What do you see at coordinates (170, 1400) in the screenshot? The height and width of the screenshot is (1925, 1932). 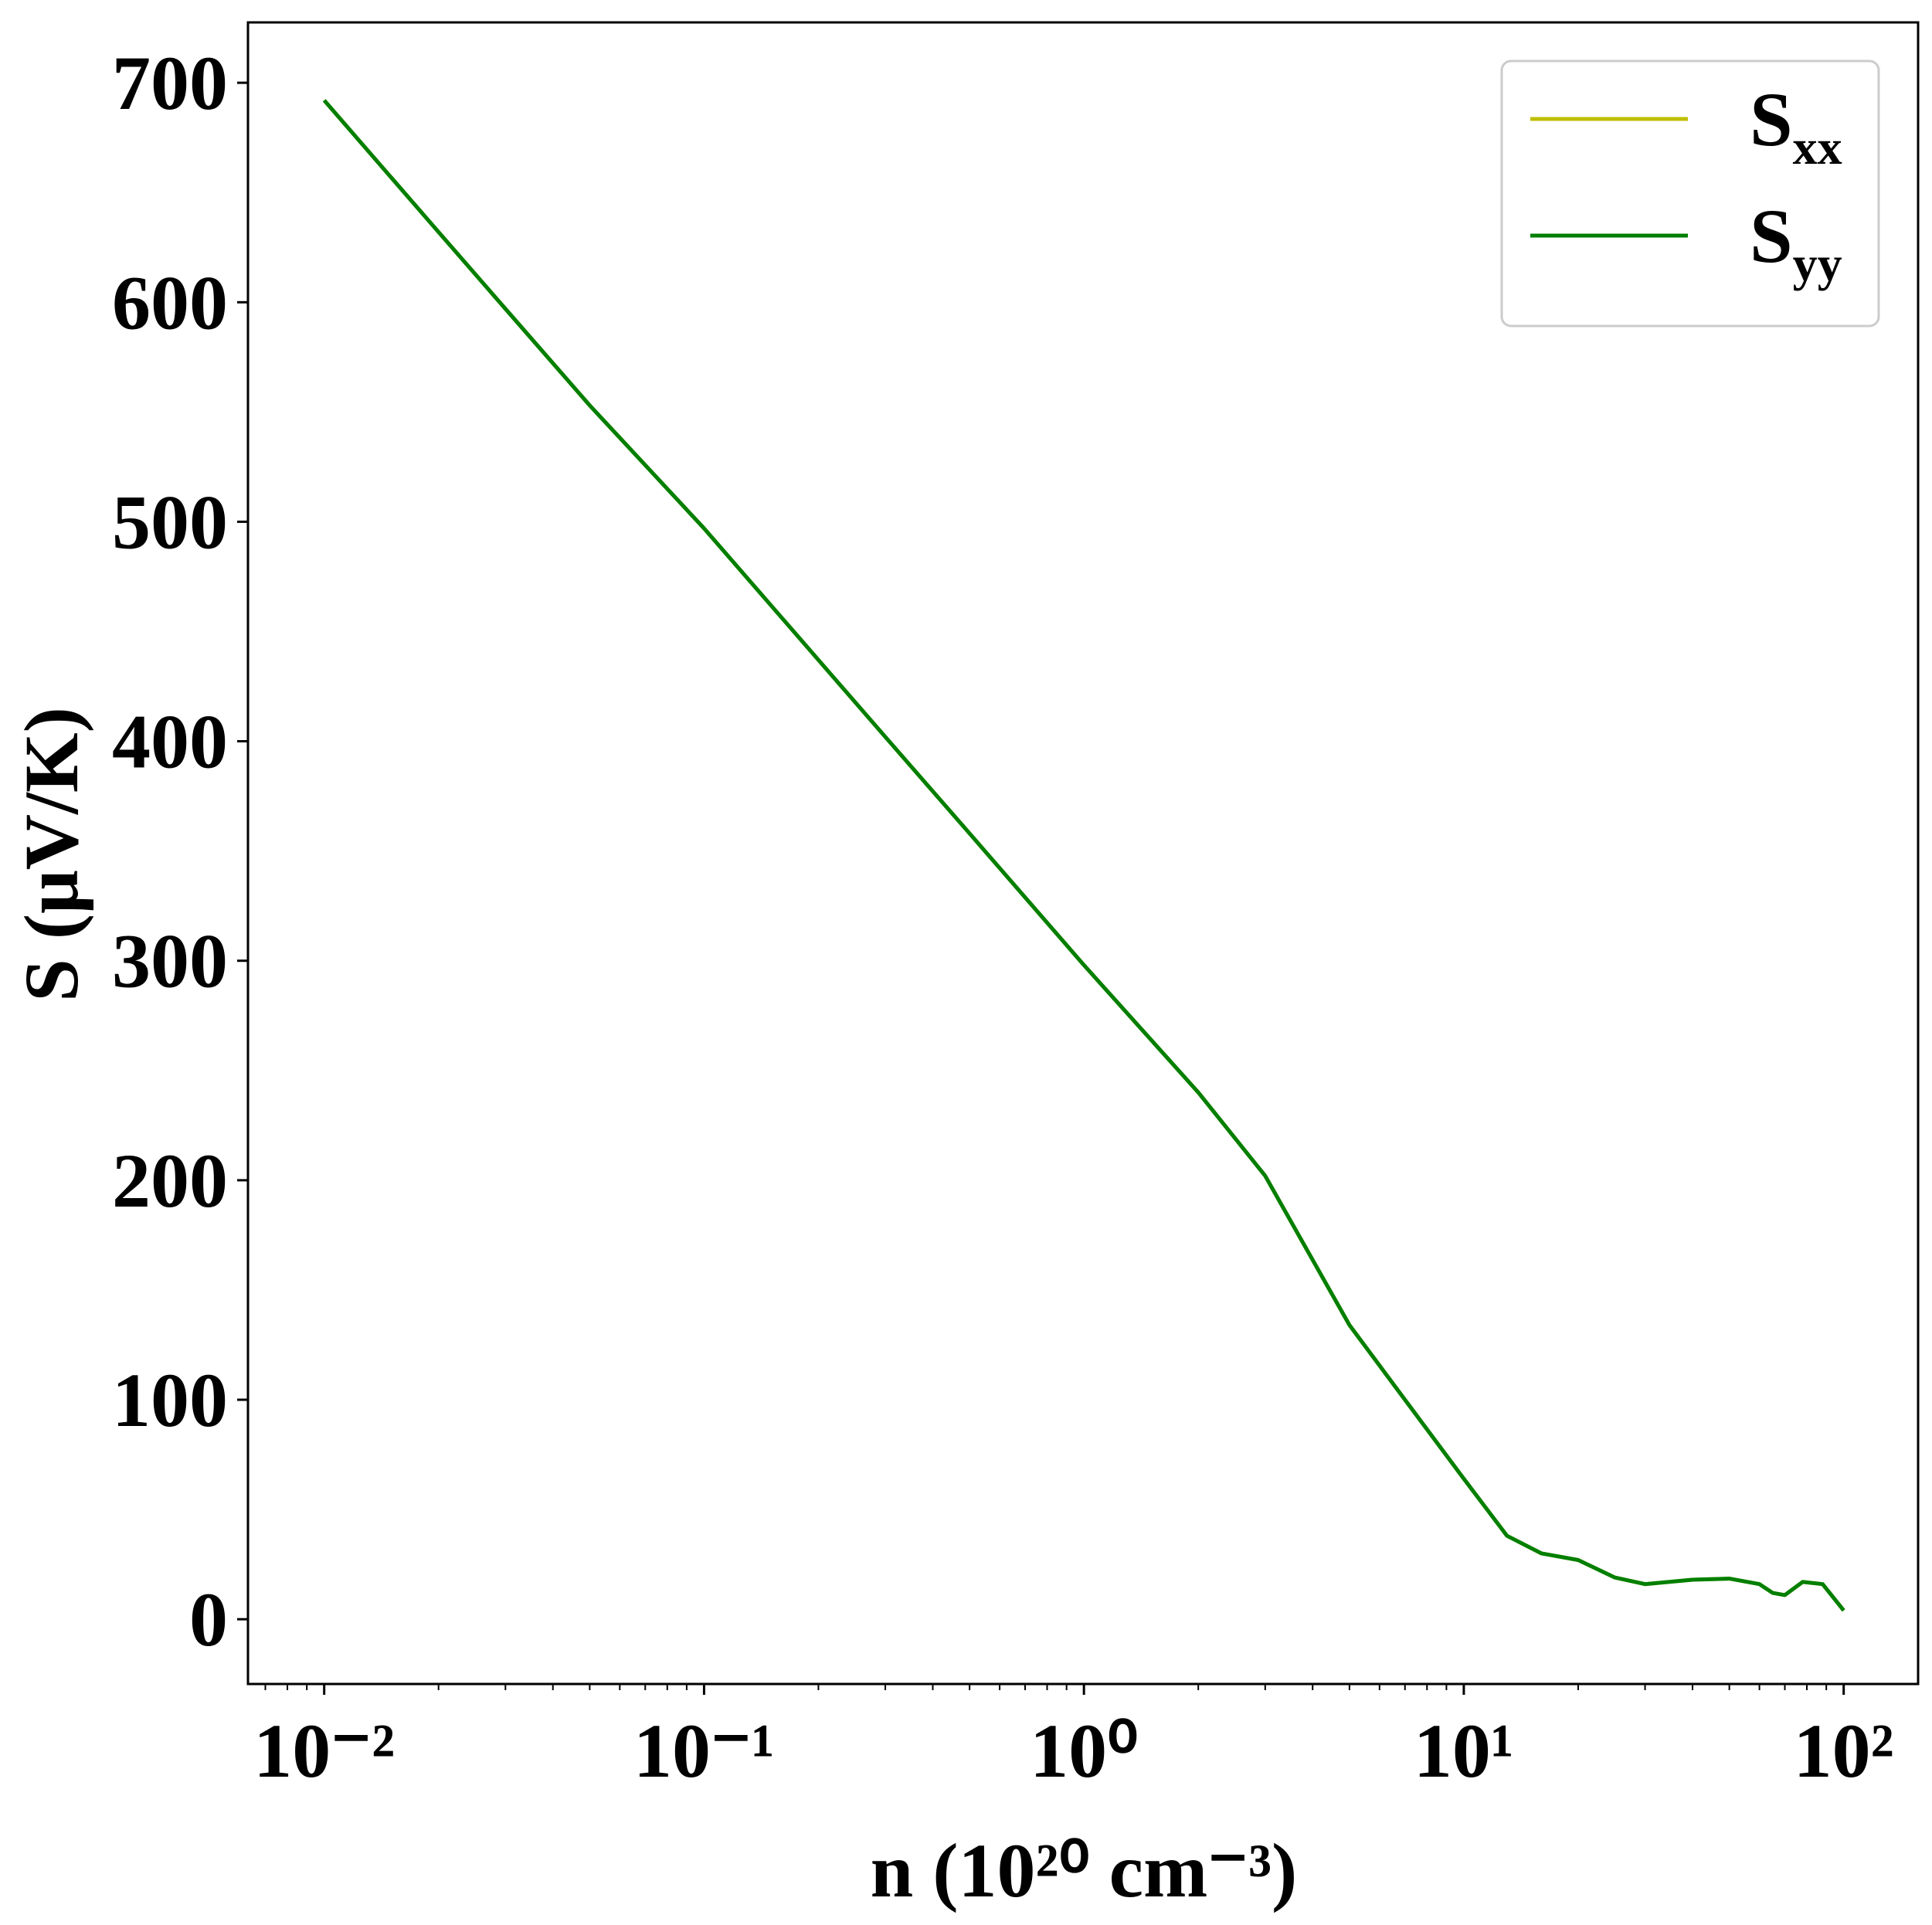 I see `y-tick-label: 100` at bounding box center [170, 1400].